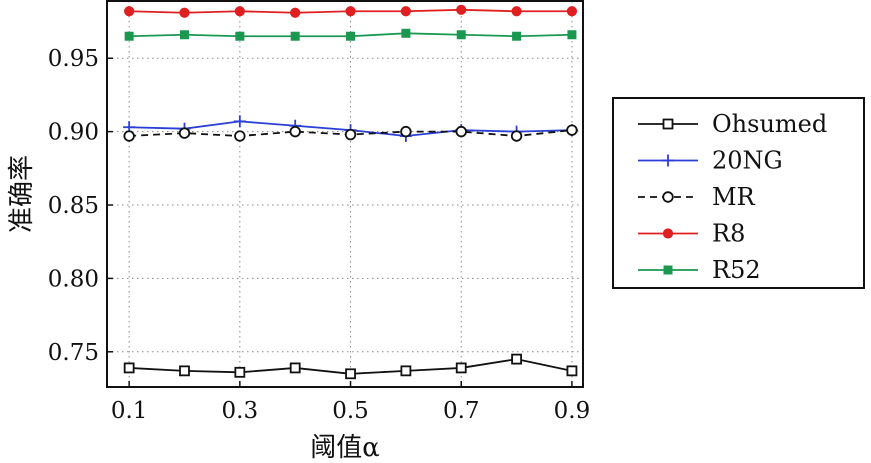 Image resolution: width=871 pixels, height=463 pixels. I want to click on x-tick-label: 0.1, so click(129, 411).